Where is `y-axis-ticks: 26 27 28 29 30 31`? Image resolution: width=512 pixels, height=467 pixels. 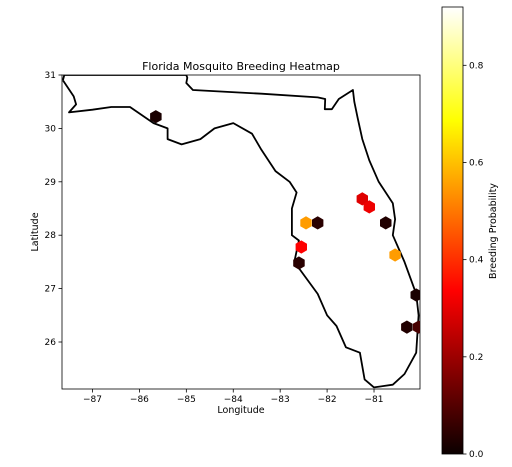
y-axis-ticks: 26 27 28 29 30 31 is located at coordinates (53, 209).